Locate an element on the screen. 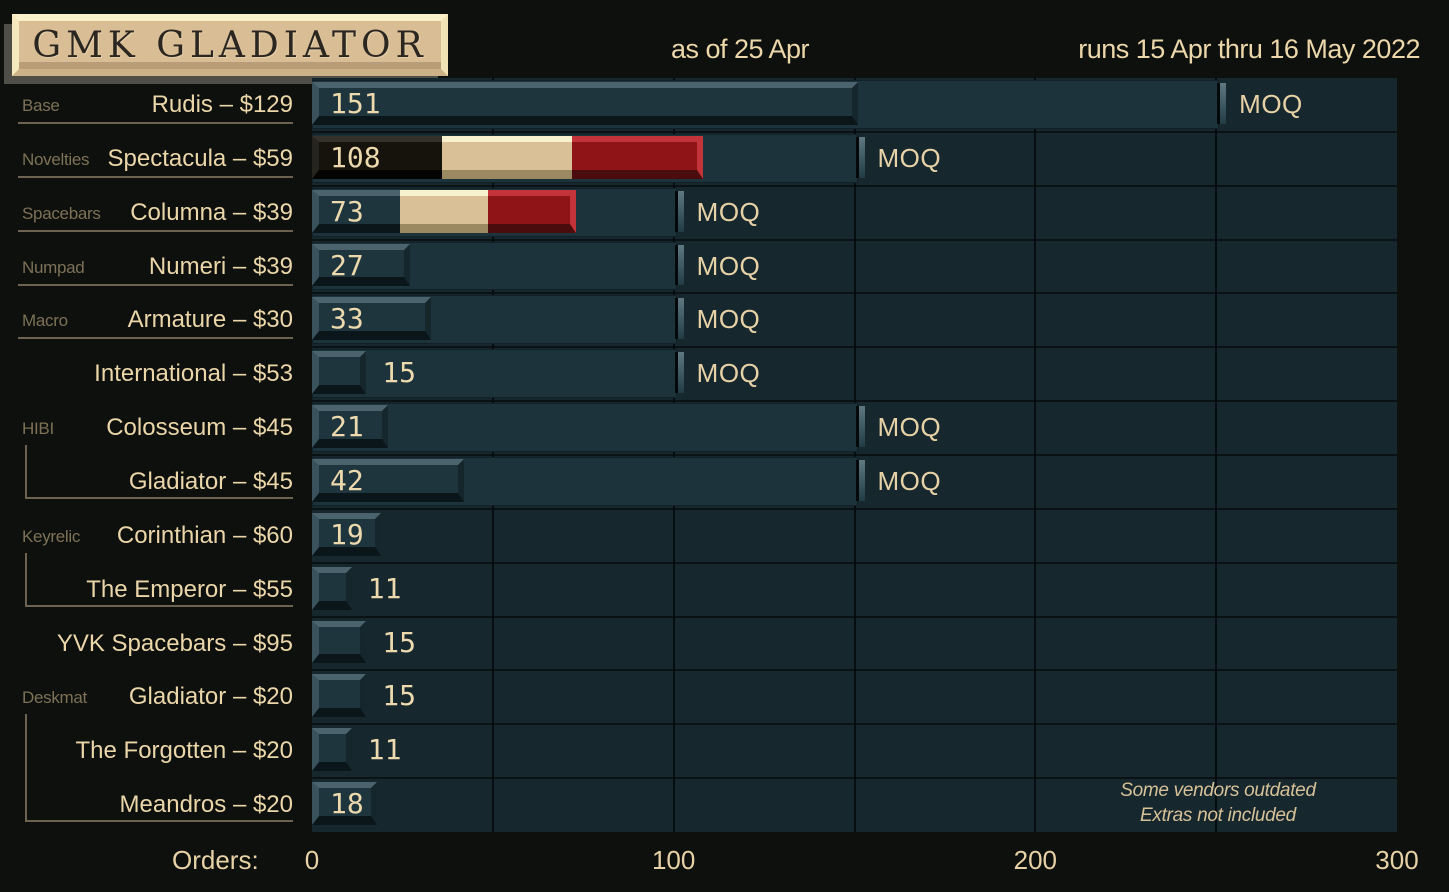 The image size is (1449, 892). group-prefix: Macro is located at coordinates (45, 321).